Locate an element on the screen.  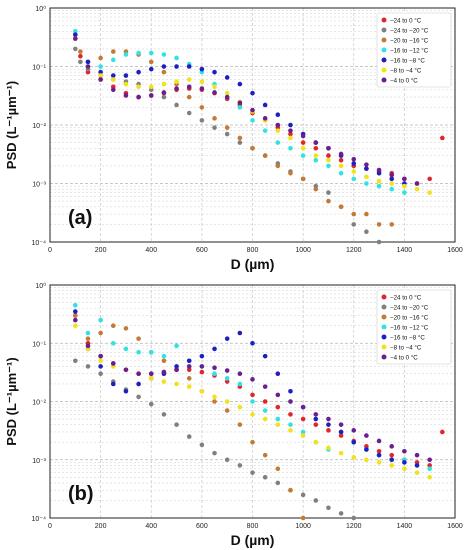
x-tick-label: 200 is located at coordinates (101, 250).